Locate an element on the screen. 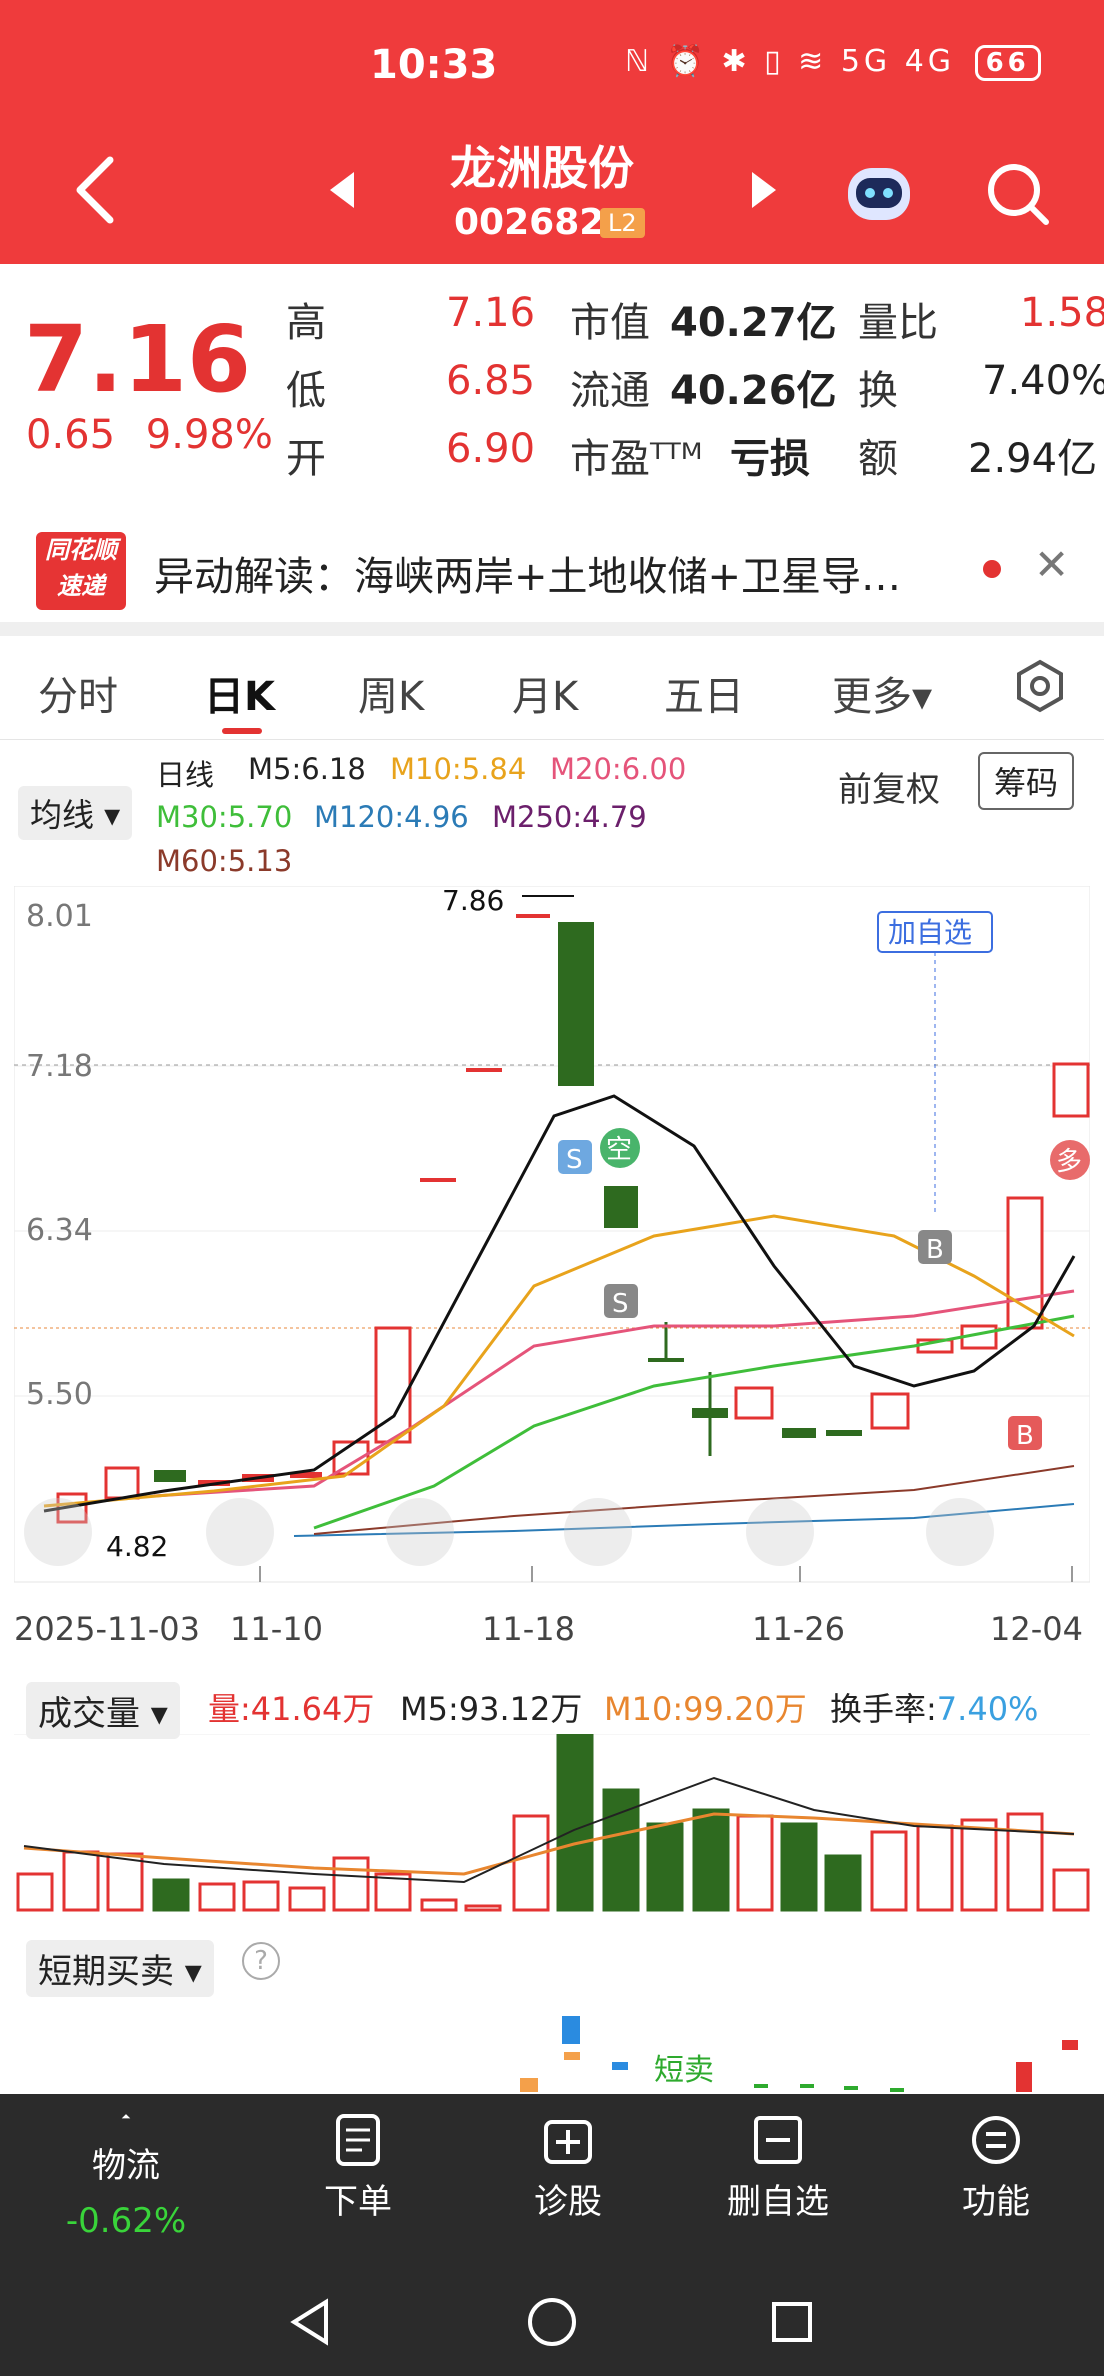 This screenshot has width=1104, height=2376. diagnose-icon is located at coordinates (568, 2142).